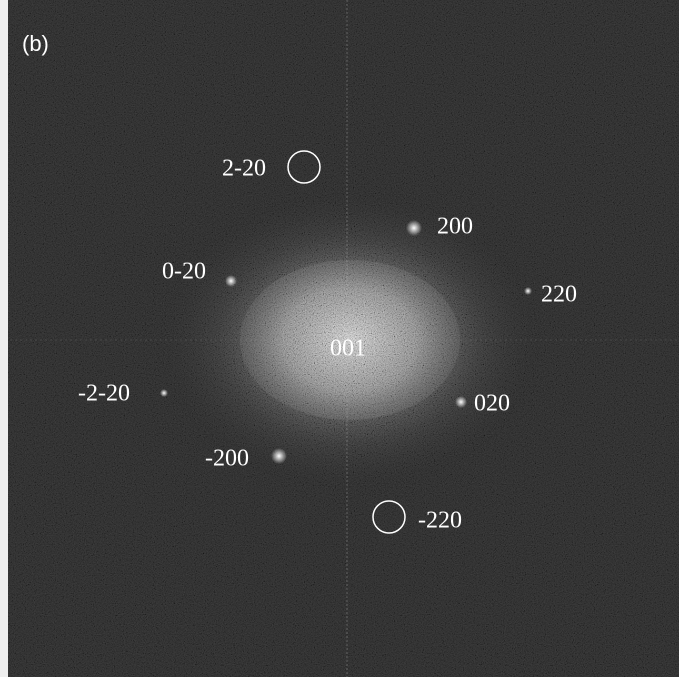 The image size is (679, 677). I want to click on spot-label: 0-20, so click(184, 272).